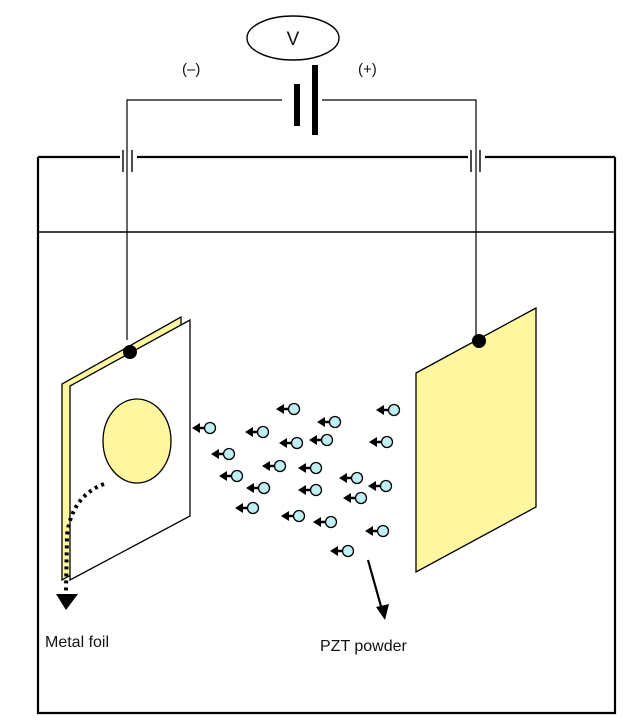  Describe the element at coordinates (306, 100) in the screenshot. I see `battery-icon` at that location.